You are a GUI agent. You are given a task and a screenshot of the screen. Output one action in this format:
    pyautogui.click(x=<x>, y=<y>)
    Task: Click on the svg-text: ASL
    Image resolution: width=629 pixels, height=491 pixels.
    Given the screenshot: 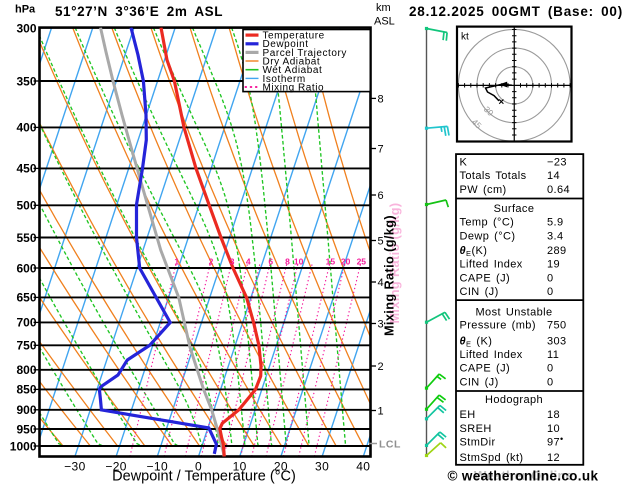 What is the action you would take?
    pyautogui.click(x=384, y=22)
    